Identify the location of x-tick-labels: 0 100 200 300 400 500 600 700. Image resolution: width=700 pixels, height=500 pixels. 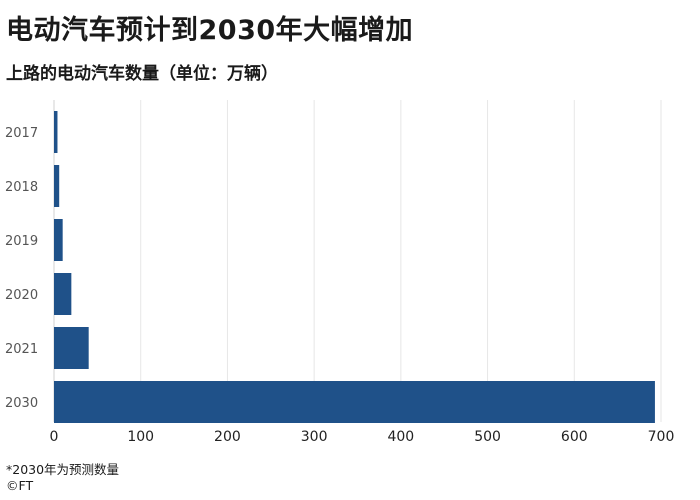
(362, 437).